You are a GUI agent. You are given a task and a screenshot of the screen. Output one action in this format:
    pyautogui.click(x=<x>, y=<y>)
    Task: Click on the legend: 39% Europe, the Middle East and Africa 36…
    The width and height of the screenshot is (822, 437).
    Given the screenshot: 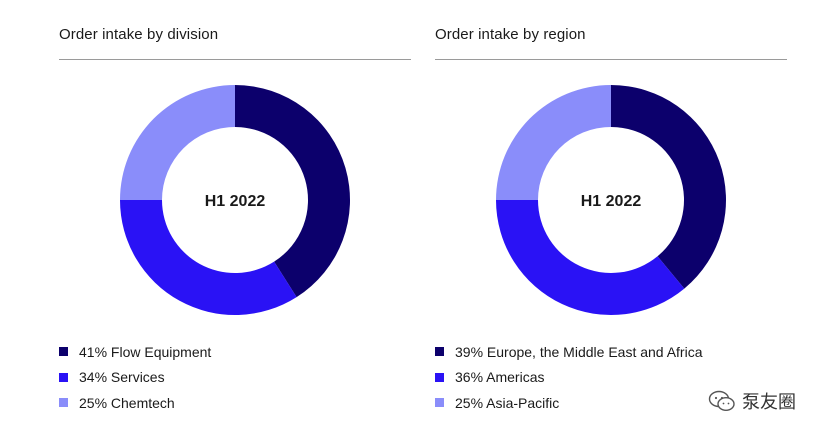 What is the action you would take?
    pyautogui.click(x=568, y=377)
    